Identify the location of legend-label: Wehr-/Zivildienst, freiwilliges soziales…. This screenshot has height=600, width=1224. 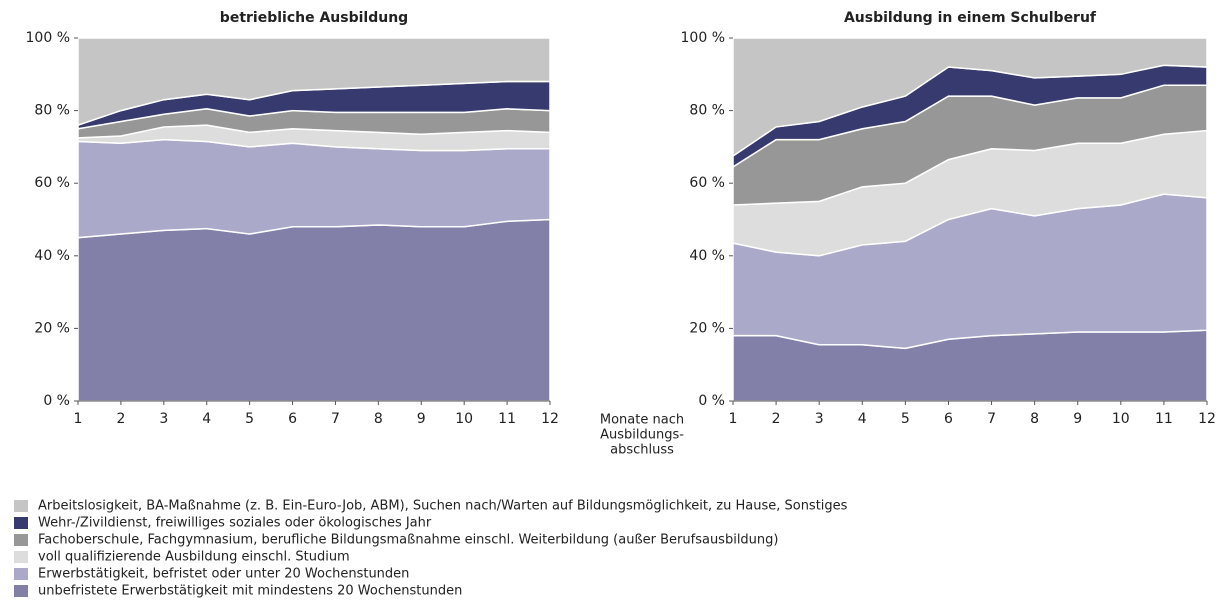
(235, 523).